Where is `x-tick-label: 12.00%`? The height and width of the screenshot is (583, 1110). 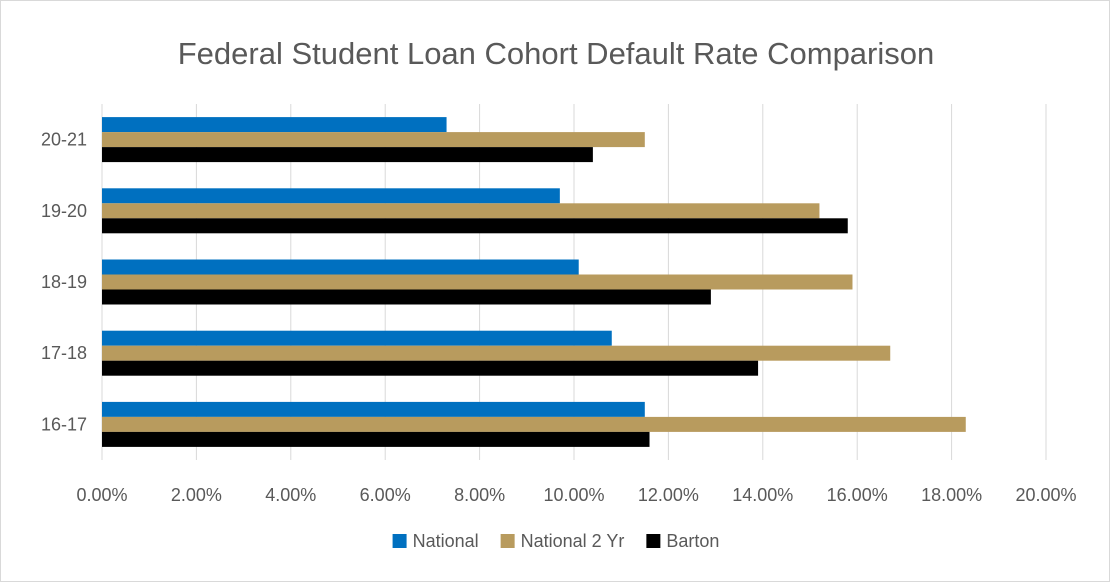 x-tick-label: 12.00% is located at coordinates (668, 495).